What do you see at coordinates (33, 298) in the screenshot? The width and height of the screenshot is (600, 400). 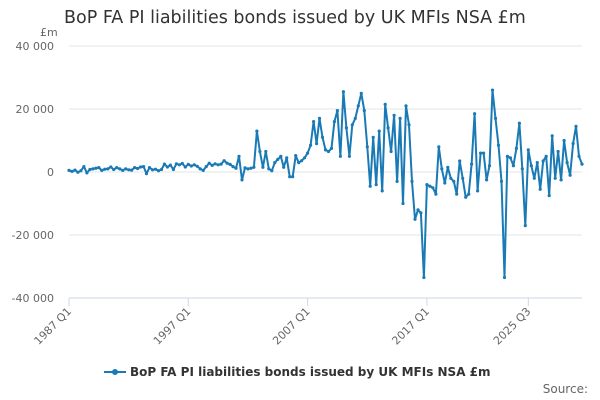 I see `y-tick-label: -40 000` at bounding box center [33, 298].